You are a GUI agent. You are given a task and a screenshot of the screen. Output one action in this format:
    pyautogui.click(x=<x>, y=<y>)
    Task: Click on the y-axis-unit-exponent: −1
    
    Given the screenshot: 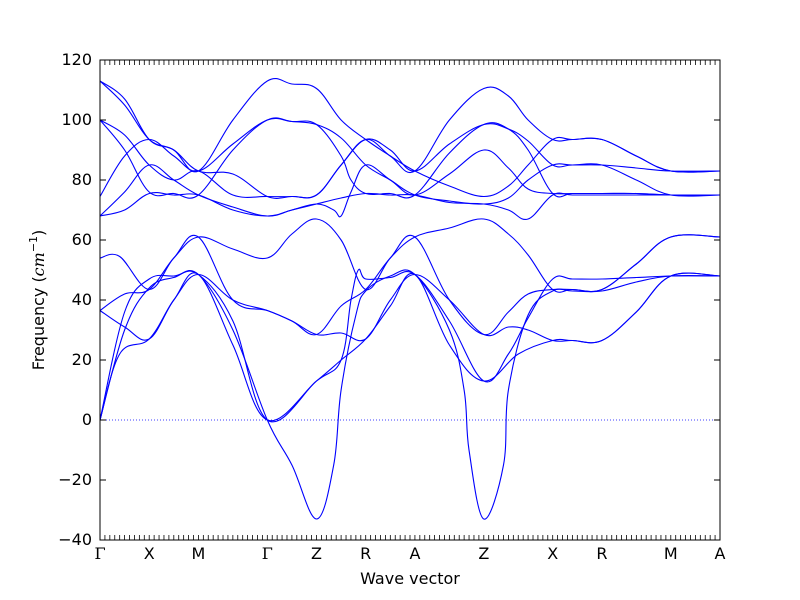 What is the action you would take?
    pyautogui.click(x=33, y=244)
    